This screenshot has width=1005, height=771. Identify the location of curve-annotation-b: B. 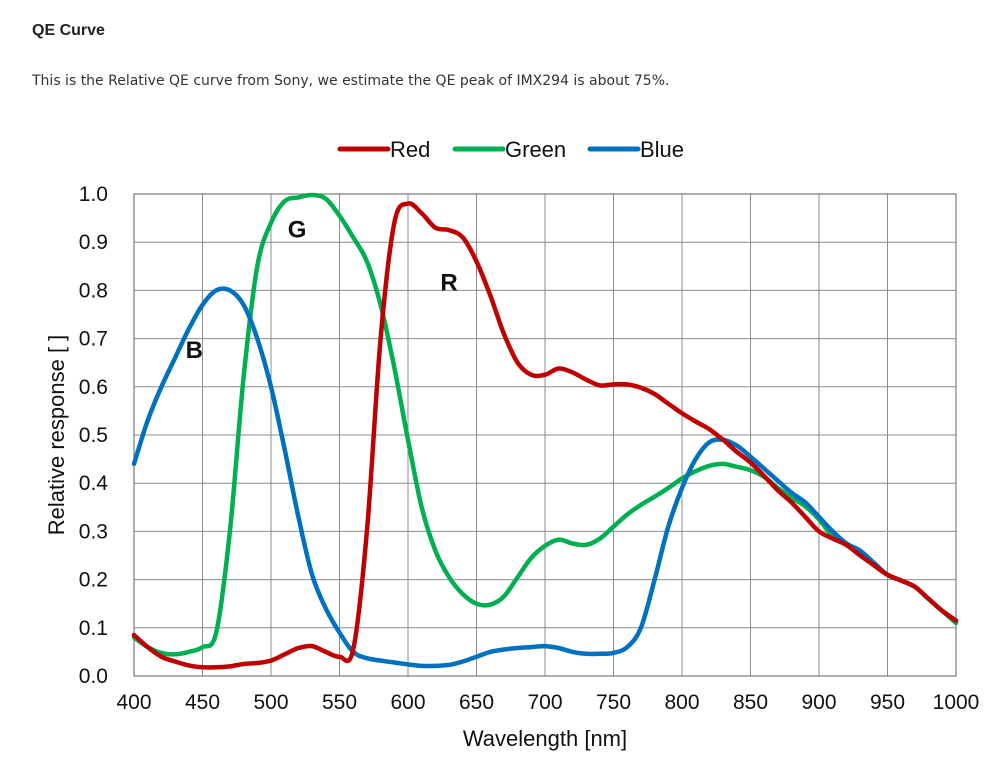
(194, 350).